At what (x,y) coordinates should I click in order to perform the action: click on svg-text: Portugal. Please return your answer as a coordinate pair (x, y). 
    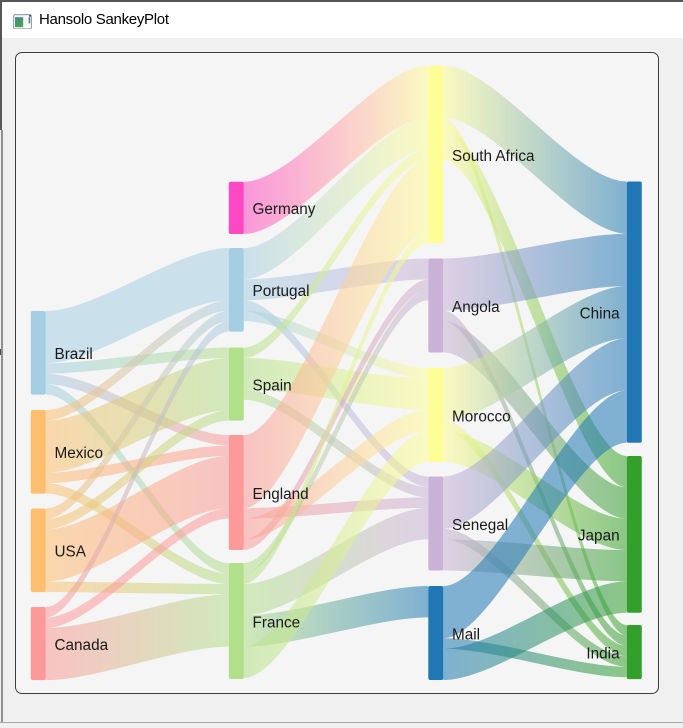
    Looking at the image, I should click on (281, 291).